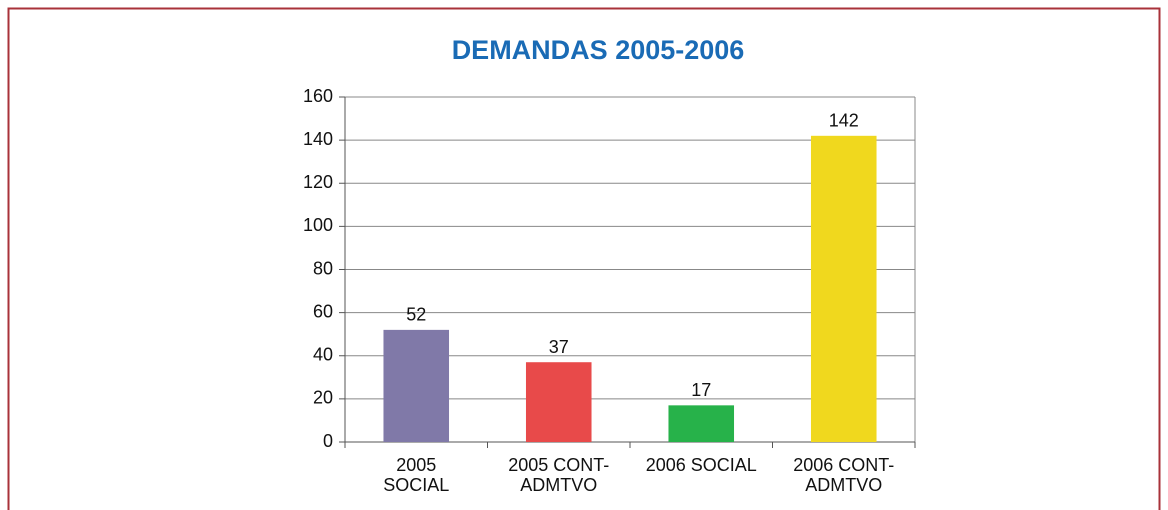  I want to click on y-tick-label: 40, so click(323, 355).